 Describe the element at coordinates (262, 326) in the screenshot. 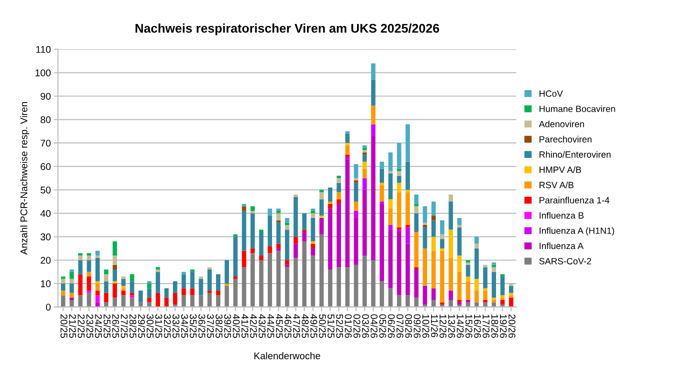

I see `x-tick-label: 43/25` at that location.